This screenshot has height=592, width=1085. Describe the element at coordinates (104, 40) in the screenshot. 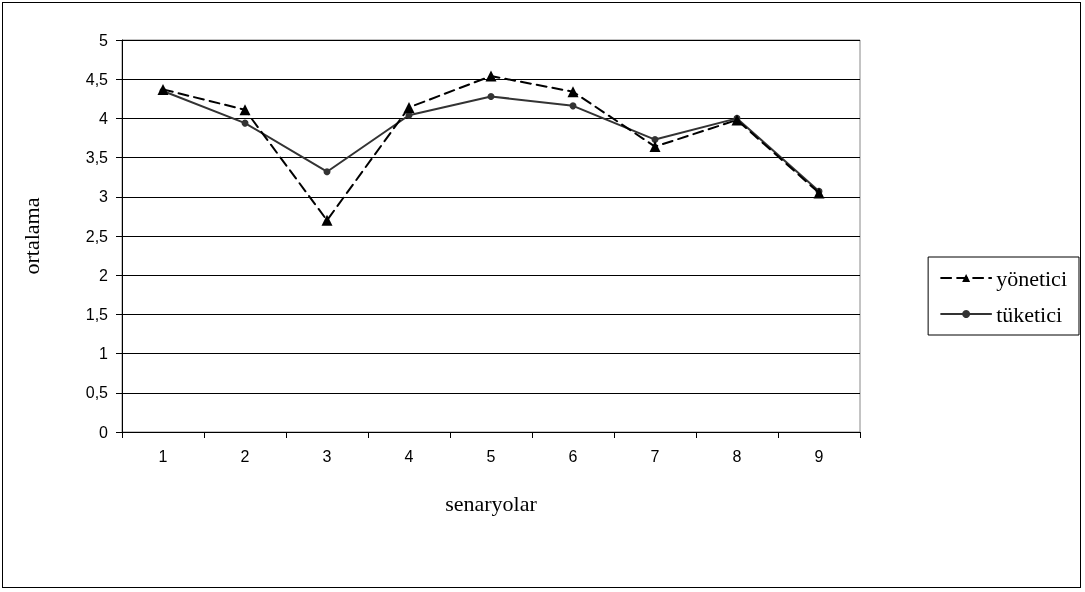

I see `y-tick-label: 5` at that location.